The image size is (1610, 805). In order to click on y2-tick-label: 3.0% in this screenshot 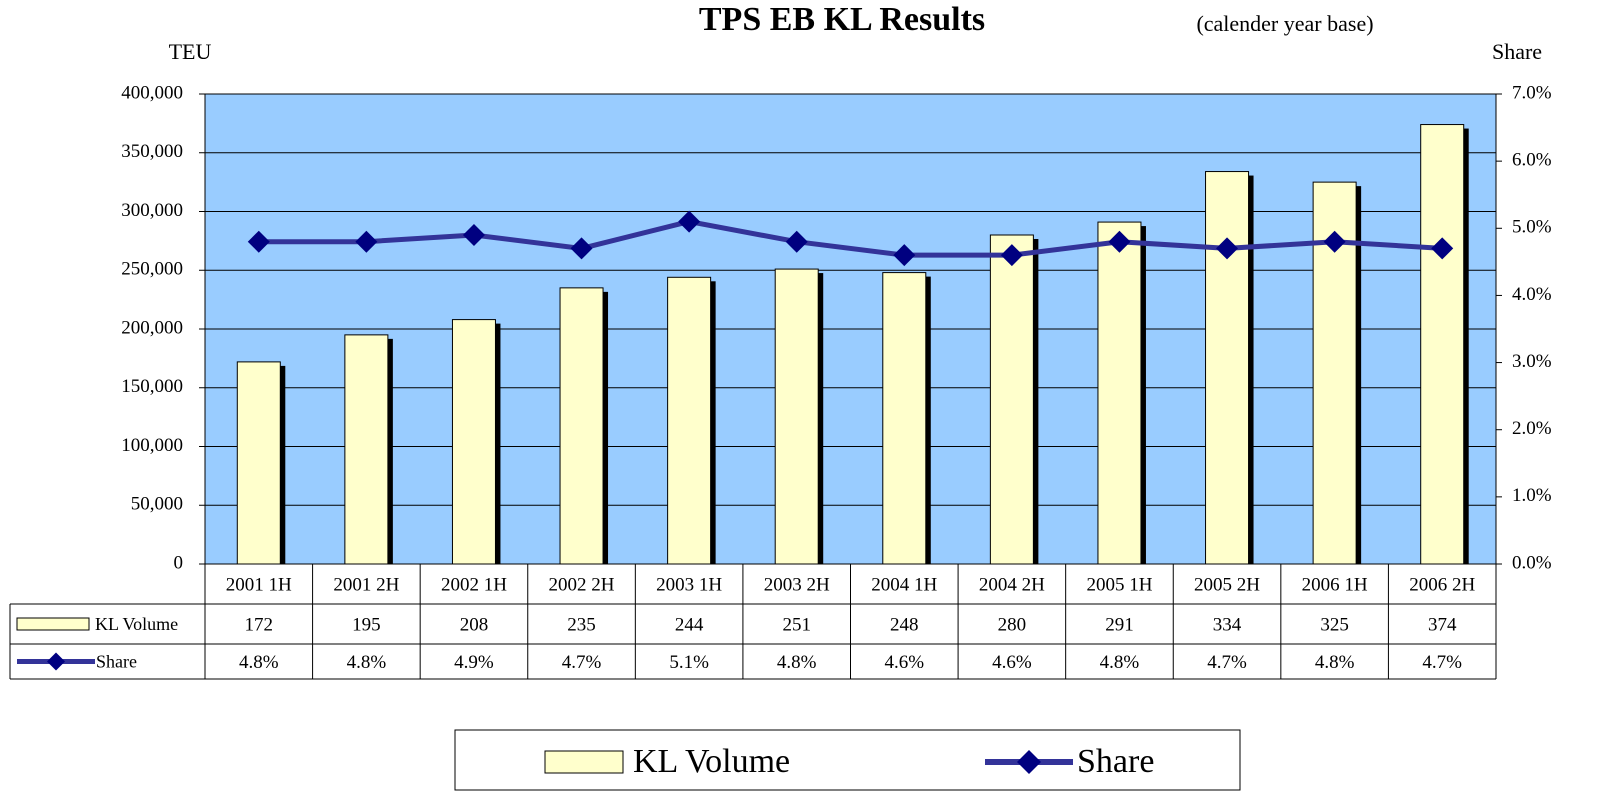, I will do `click(1532, 361)`.